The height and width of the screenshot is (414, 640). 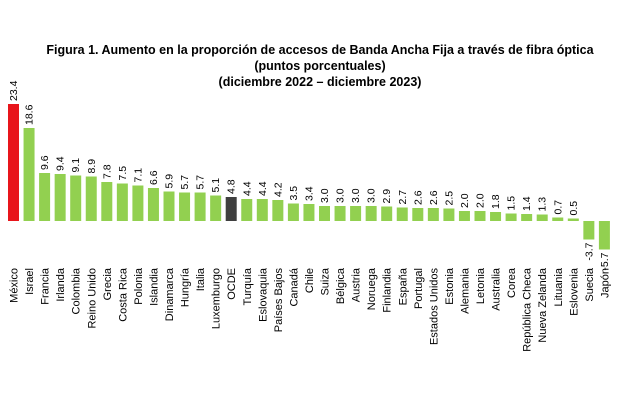 What do you see at coordinates (341, 195) in the screenshot?
I see `value-label-belgica: 3.0` at bounding box center [341, 195].